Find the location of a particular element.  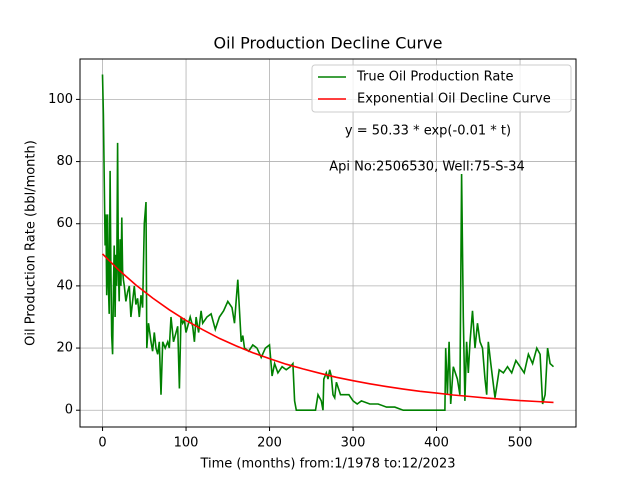

annotation: Api No:2506530, Well:75-S-34 is located at coordinates (427, 167).